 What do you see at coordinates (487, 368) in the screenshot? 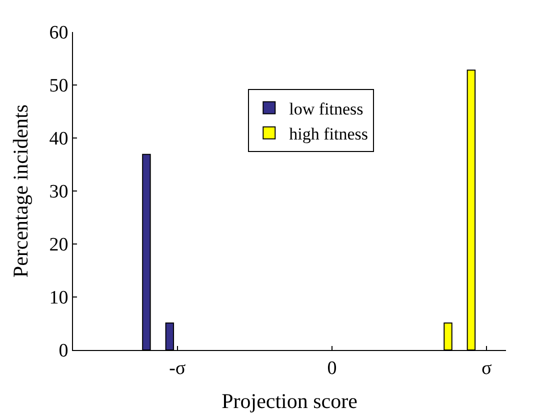
I see `x-tick-label: σ` at bounding box center [487, 368].